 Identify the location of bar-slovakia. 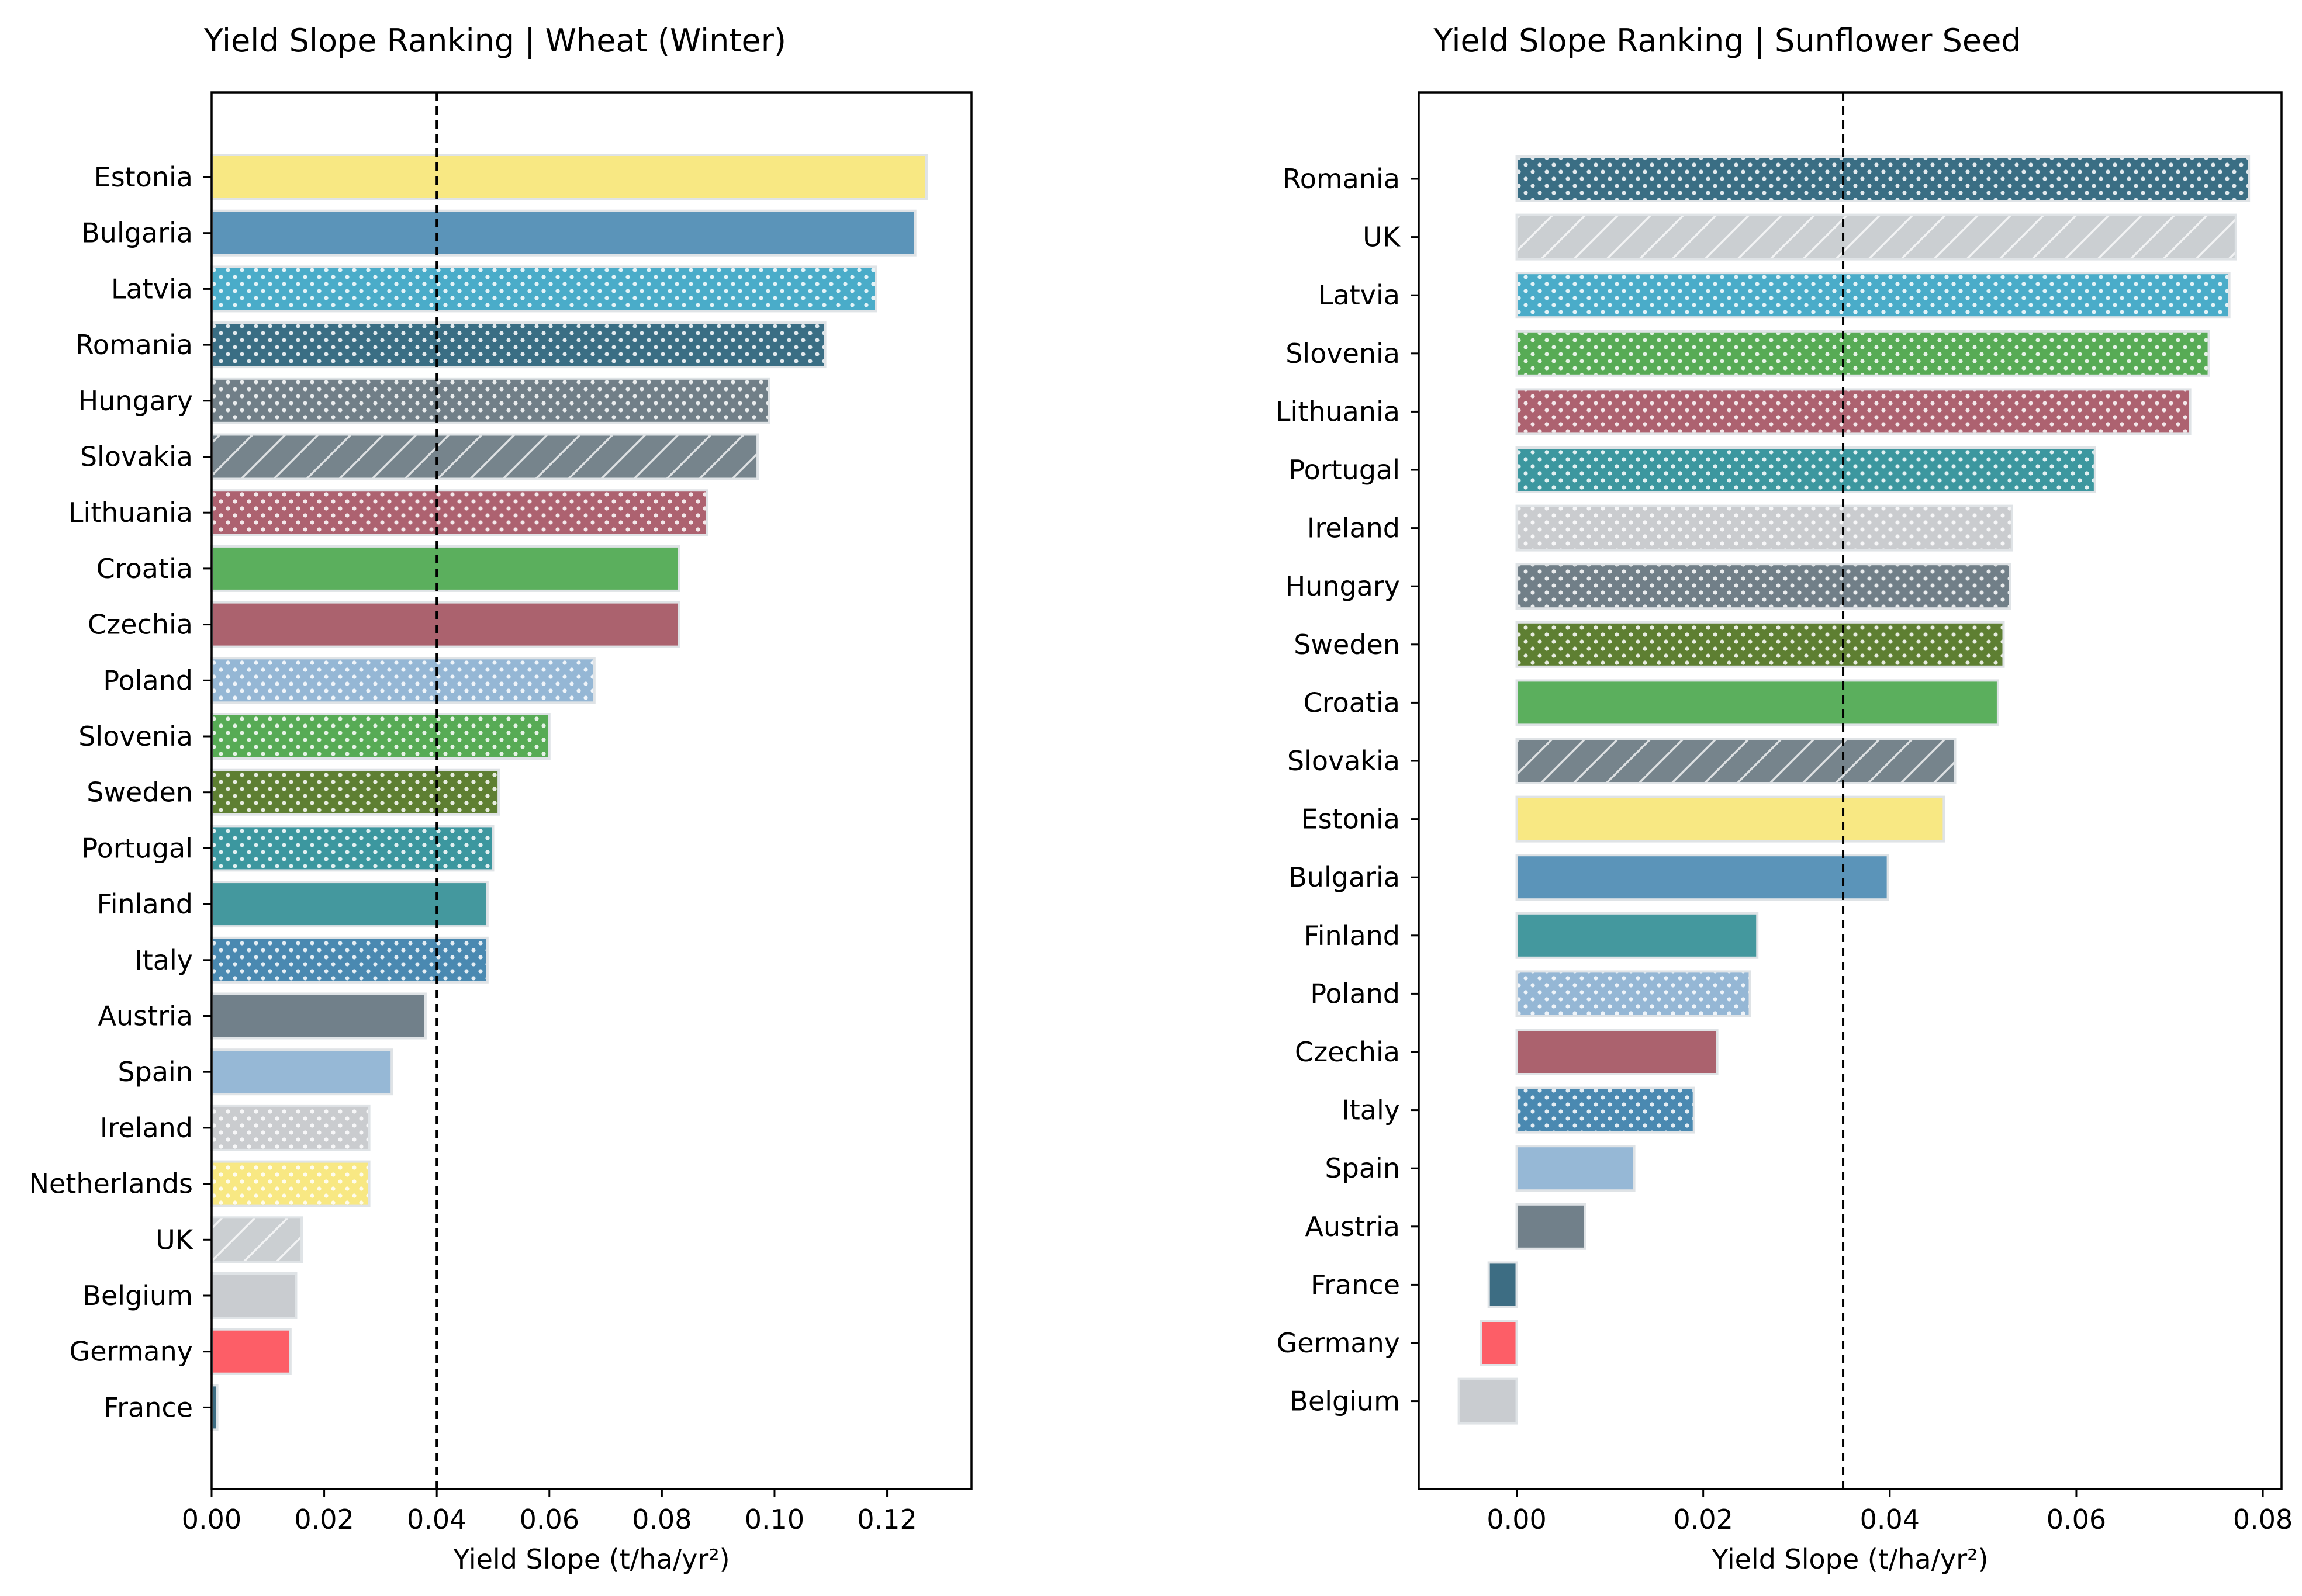
(484, 456).